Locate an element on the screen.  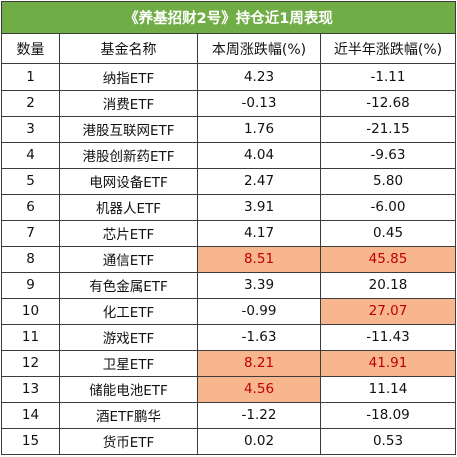
fund-name-cell: 卫星ETF is located at coordinates (128, 363).